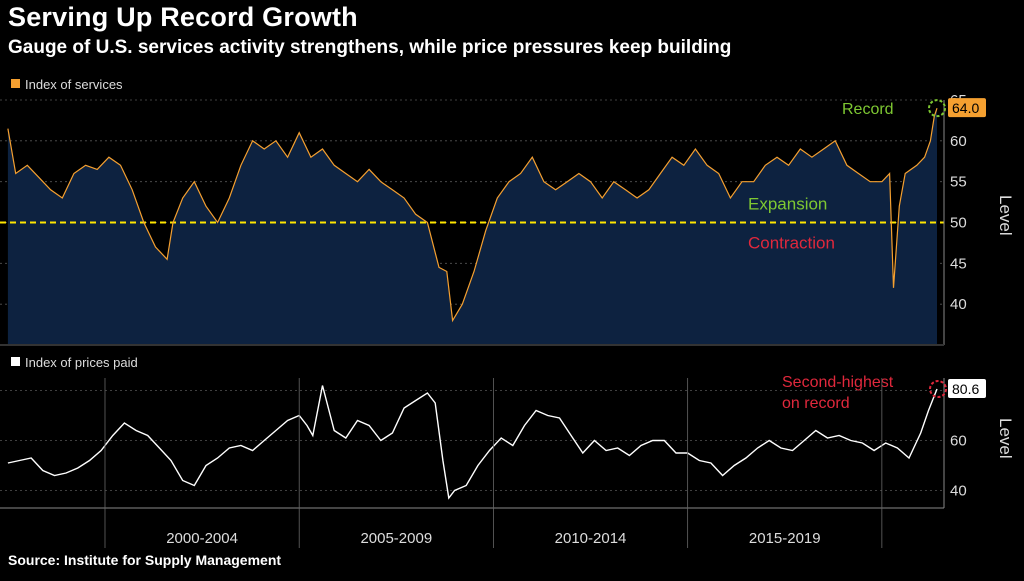  What do you see at coordinates (816, 403) in the screenshot?
I see `second-highest-line2: on record` at bounding box center [816, 403].